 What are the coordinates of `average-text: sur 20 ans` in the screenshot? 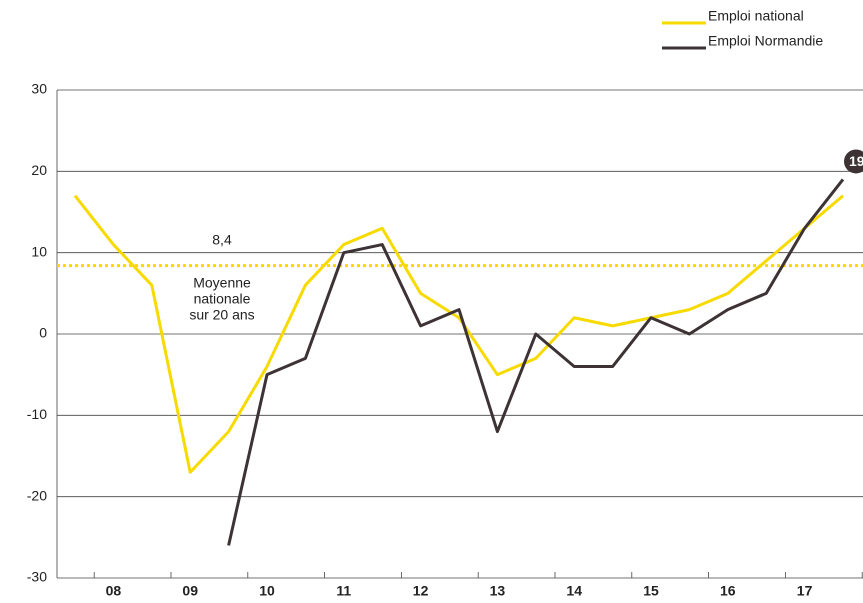 It's located at (221, 314).